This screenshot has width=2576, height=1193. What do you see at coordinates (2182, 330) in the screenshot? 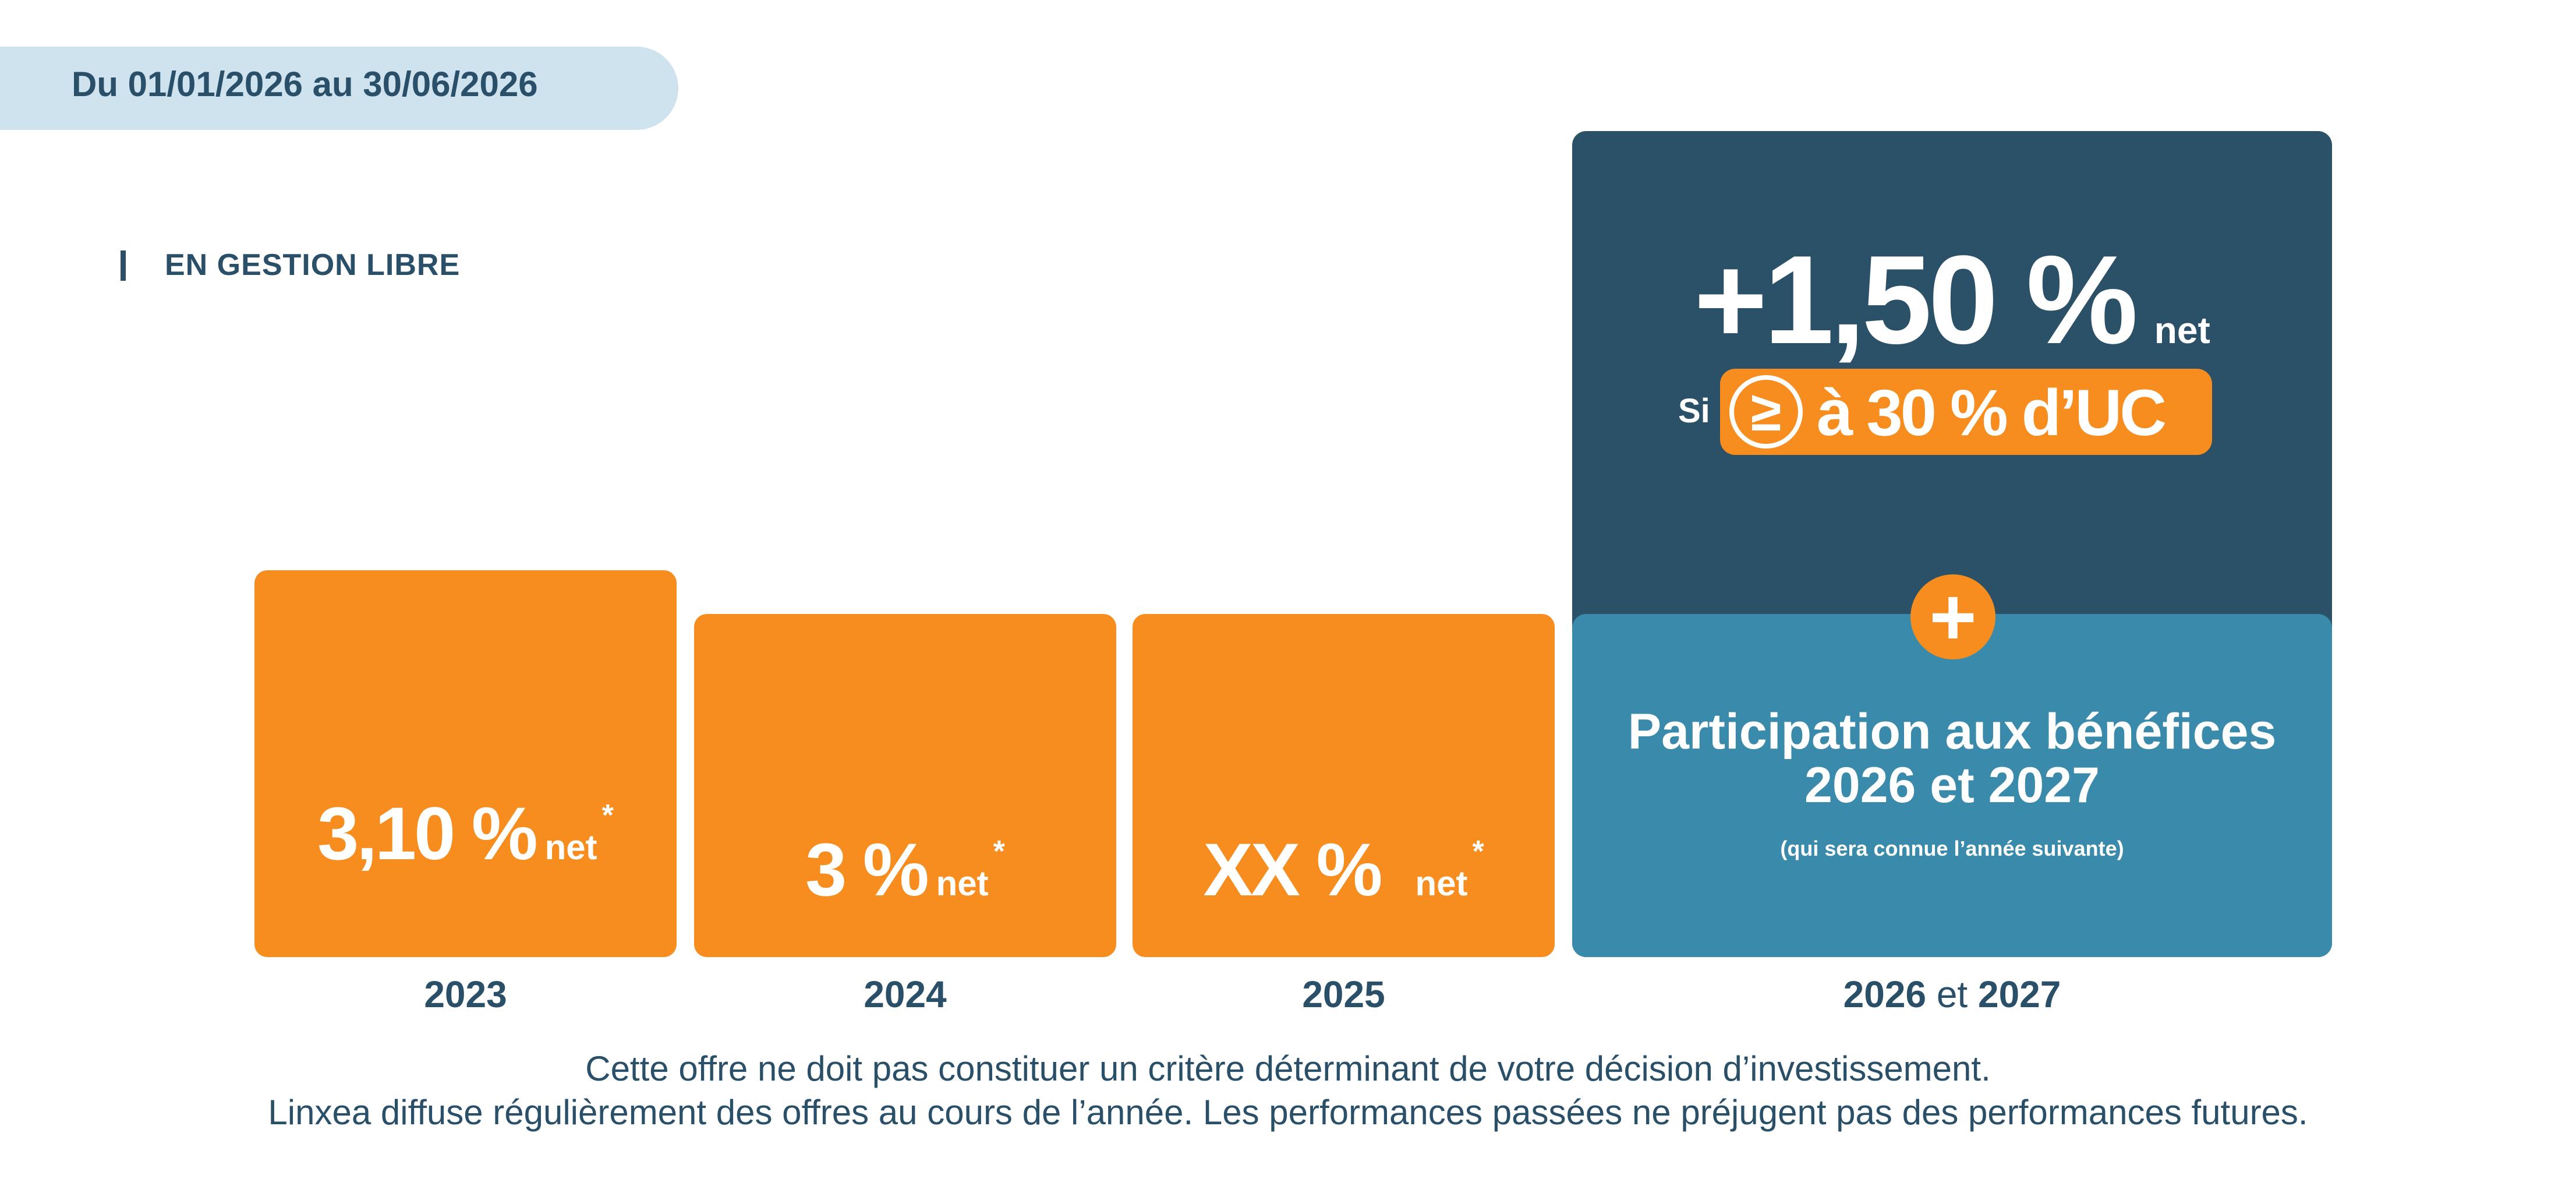
I see `bonus-net-label: net` at bounding box center [2182, 330].